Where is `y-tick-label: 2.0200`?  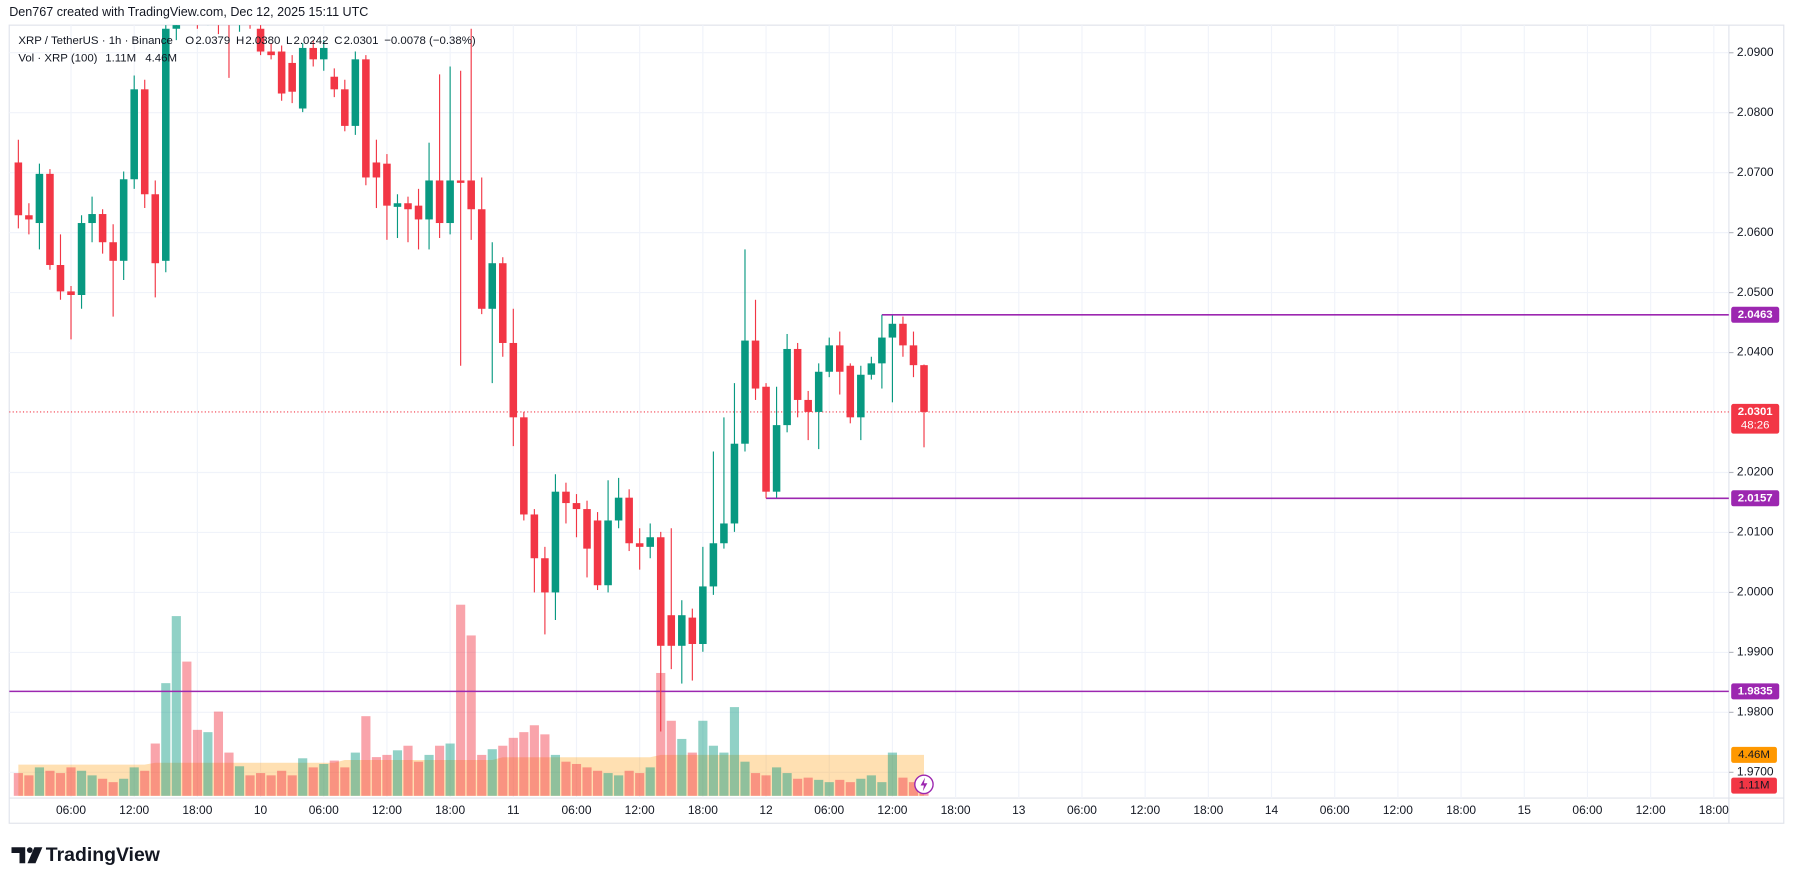 y-tick-label: 2.0200 is located at coordinates (1755, 472).